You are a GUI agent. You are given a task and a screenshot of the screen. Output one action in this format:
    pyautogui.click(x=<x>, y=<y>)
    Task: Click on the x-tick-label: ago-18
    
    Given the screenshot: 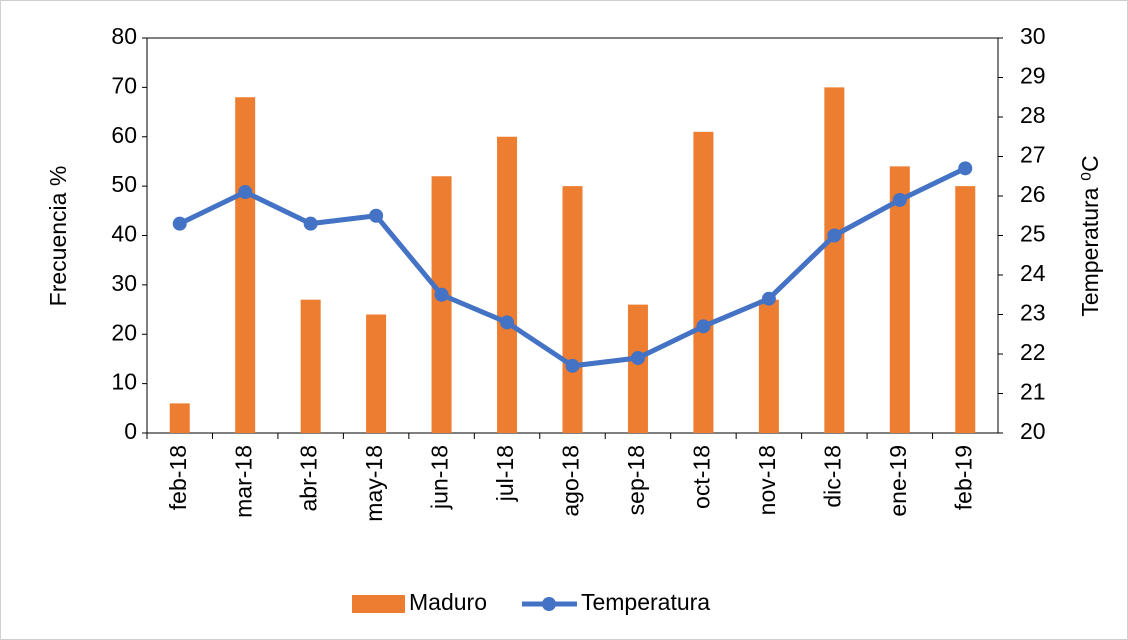 What is the action you would take?
    pyautogui.click(x=571, y=481)
    